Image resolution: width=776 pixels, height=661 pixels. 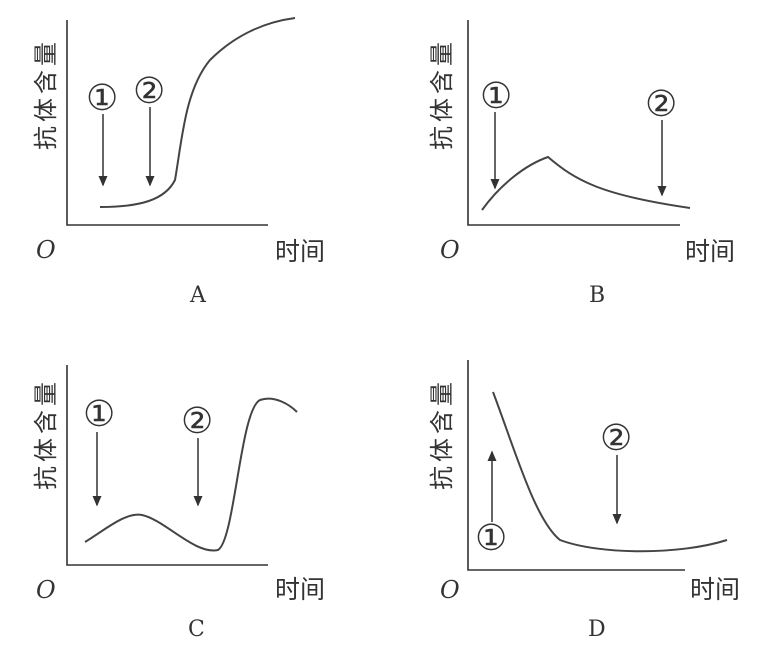 What do you see at coordinates (198, 295) in the screenshot?
I see `panel-label: A` at bounding box center [198, 295].